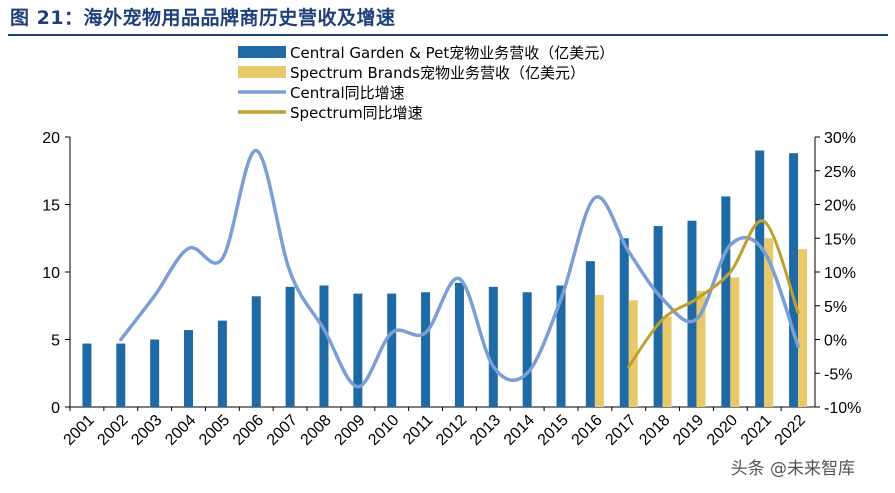 The width and height of the screenshot is (895, 493). I want to click on x-tick-label: 2003, so click(146, 430).